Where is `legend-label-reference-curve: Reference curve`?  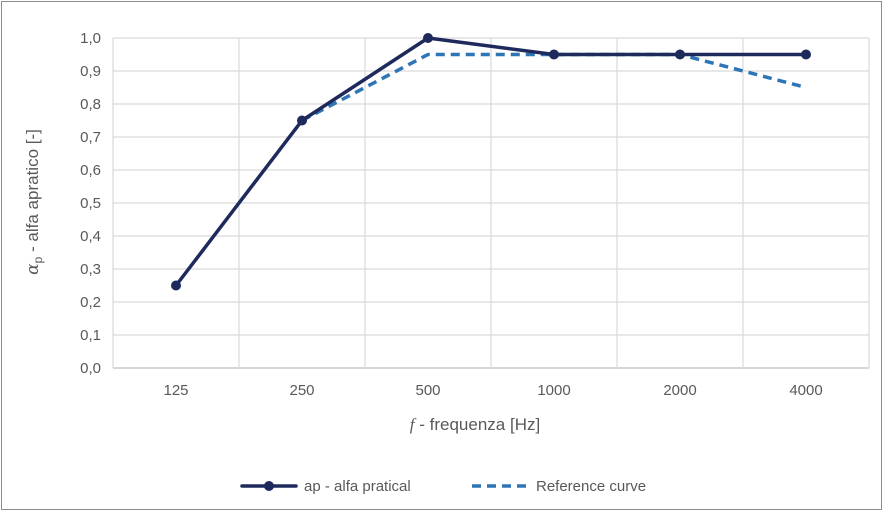
legend-label-reference-curve: Reference curve is located at coordinates (591, 486).